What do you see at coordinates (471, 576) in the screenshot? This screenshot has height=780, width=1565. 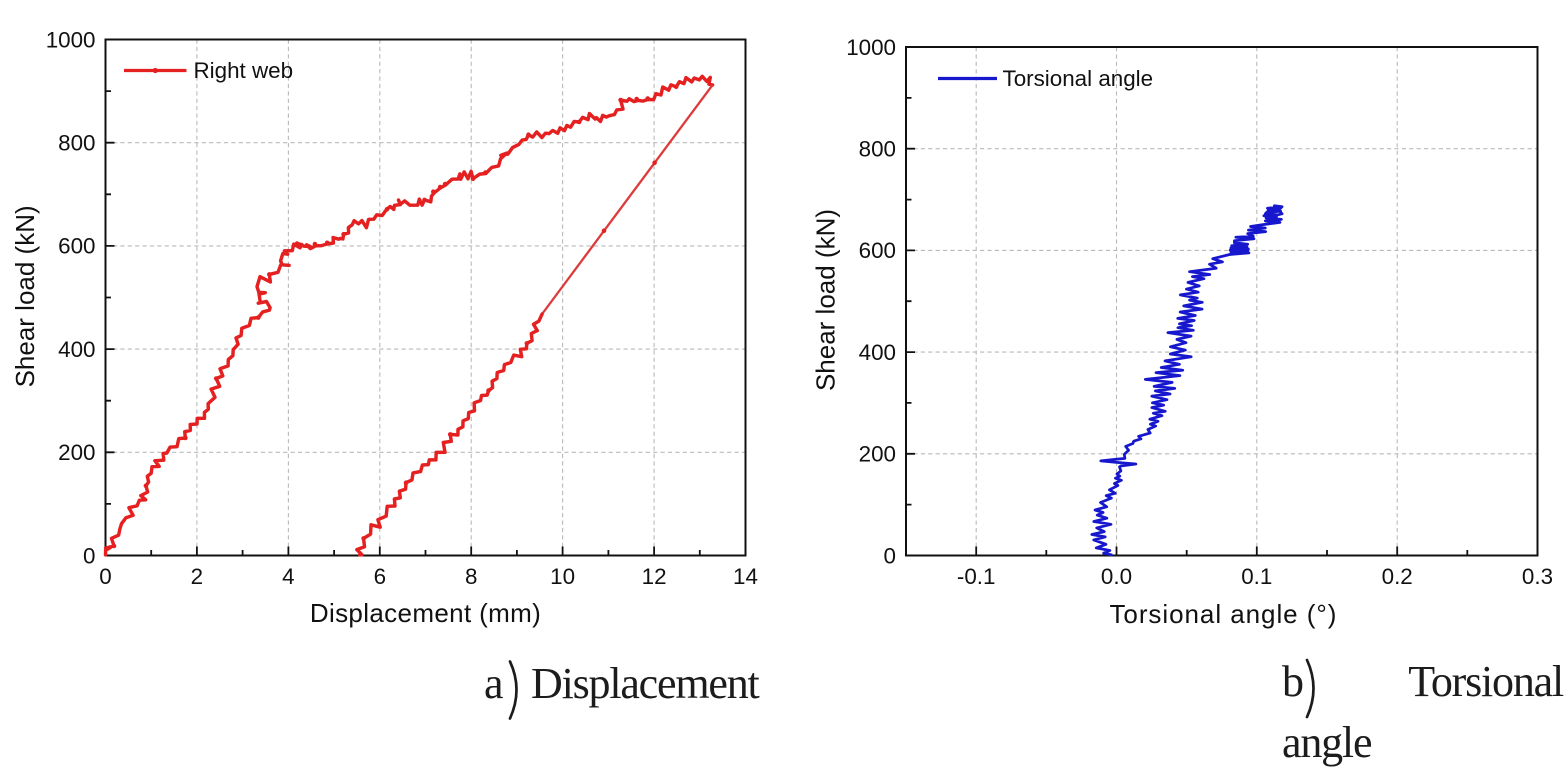 I see `svg-text: 8` at bounding box center [471, 576].